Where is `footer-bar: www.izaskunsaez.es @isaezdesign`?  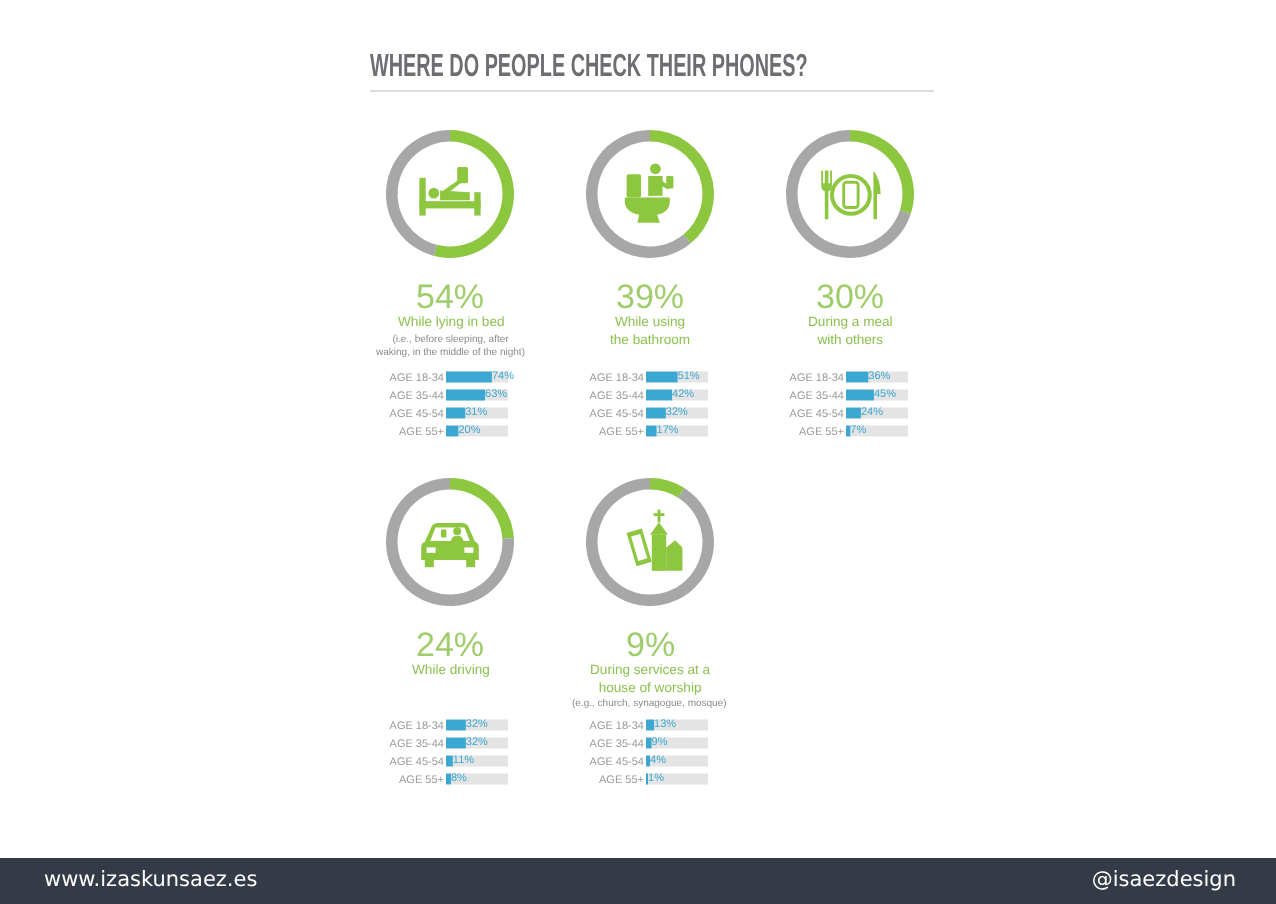 footer-bar: www.izaskunsaez.es @isaezdesign is located at coordinates (638, 881).